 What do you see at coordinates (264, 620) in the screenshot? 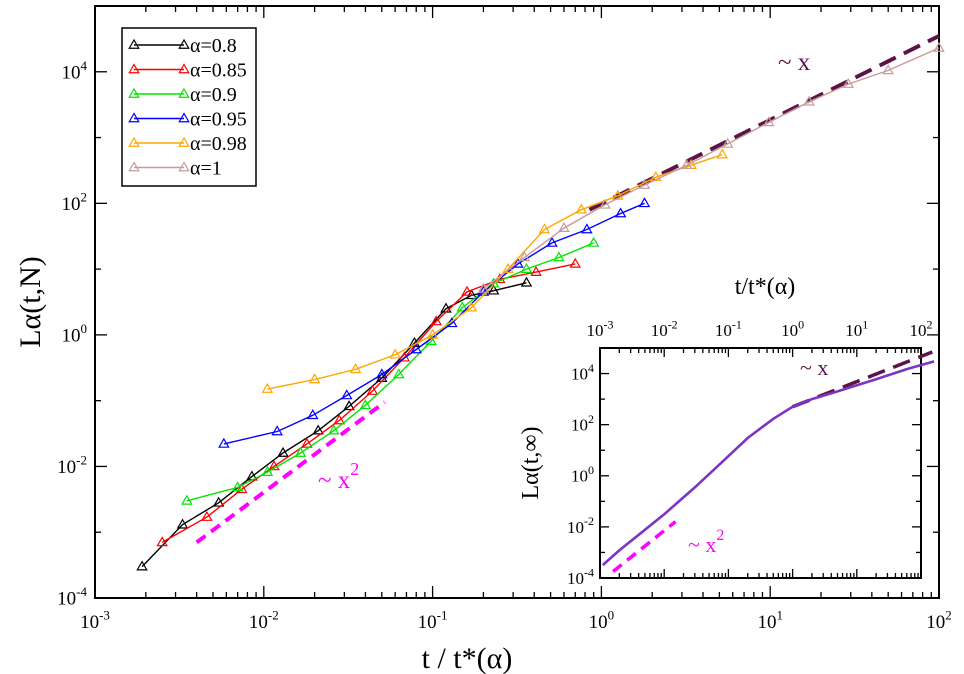
I see `main-x-tick-label: 10⁻²` at bounding box center [264, 620].